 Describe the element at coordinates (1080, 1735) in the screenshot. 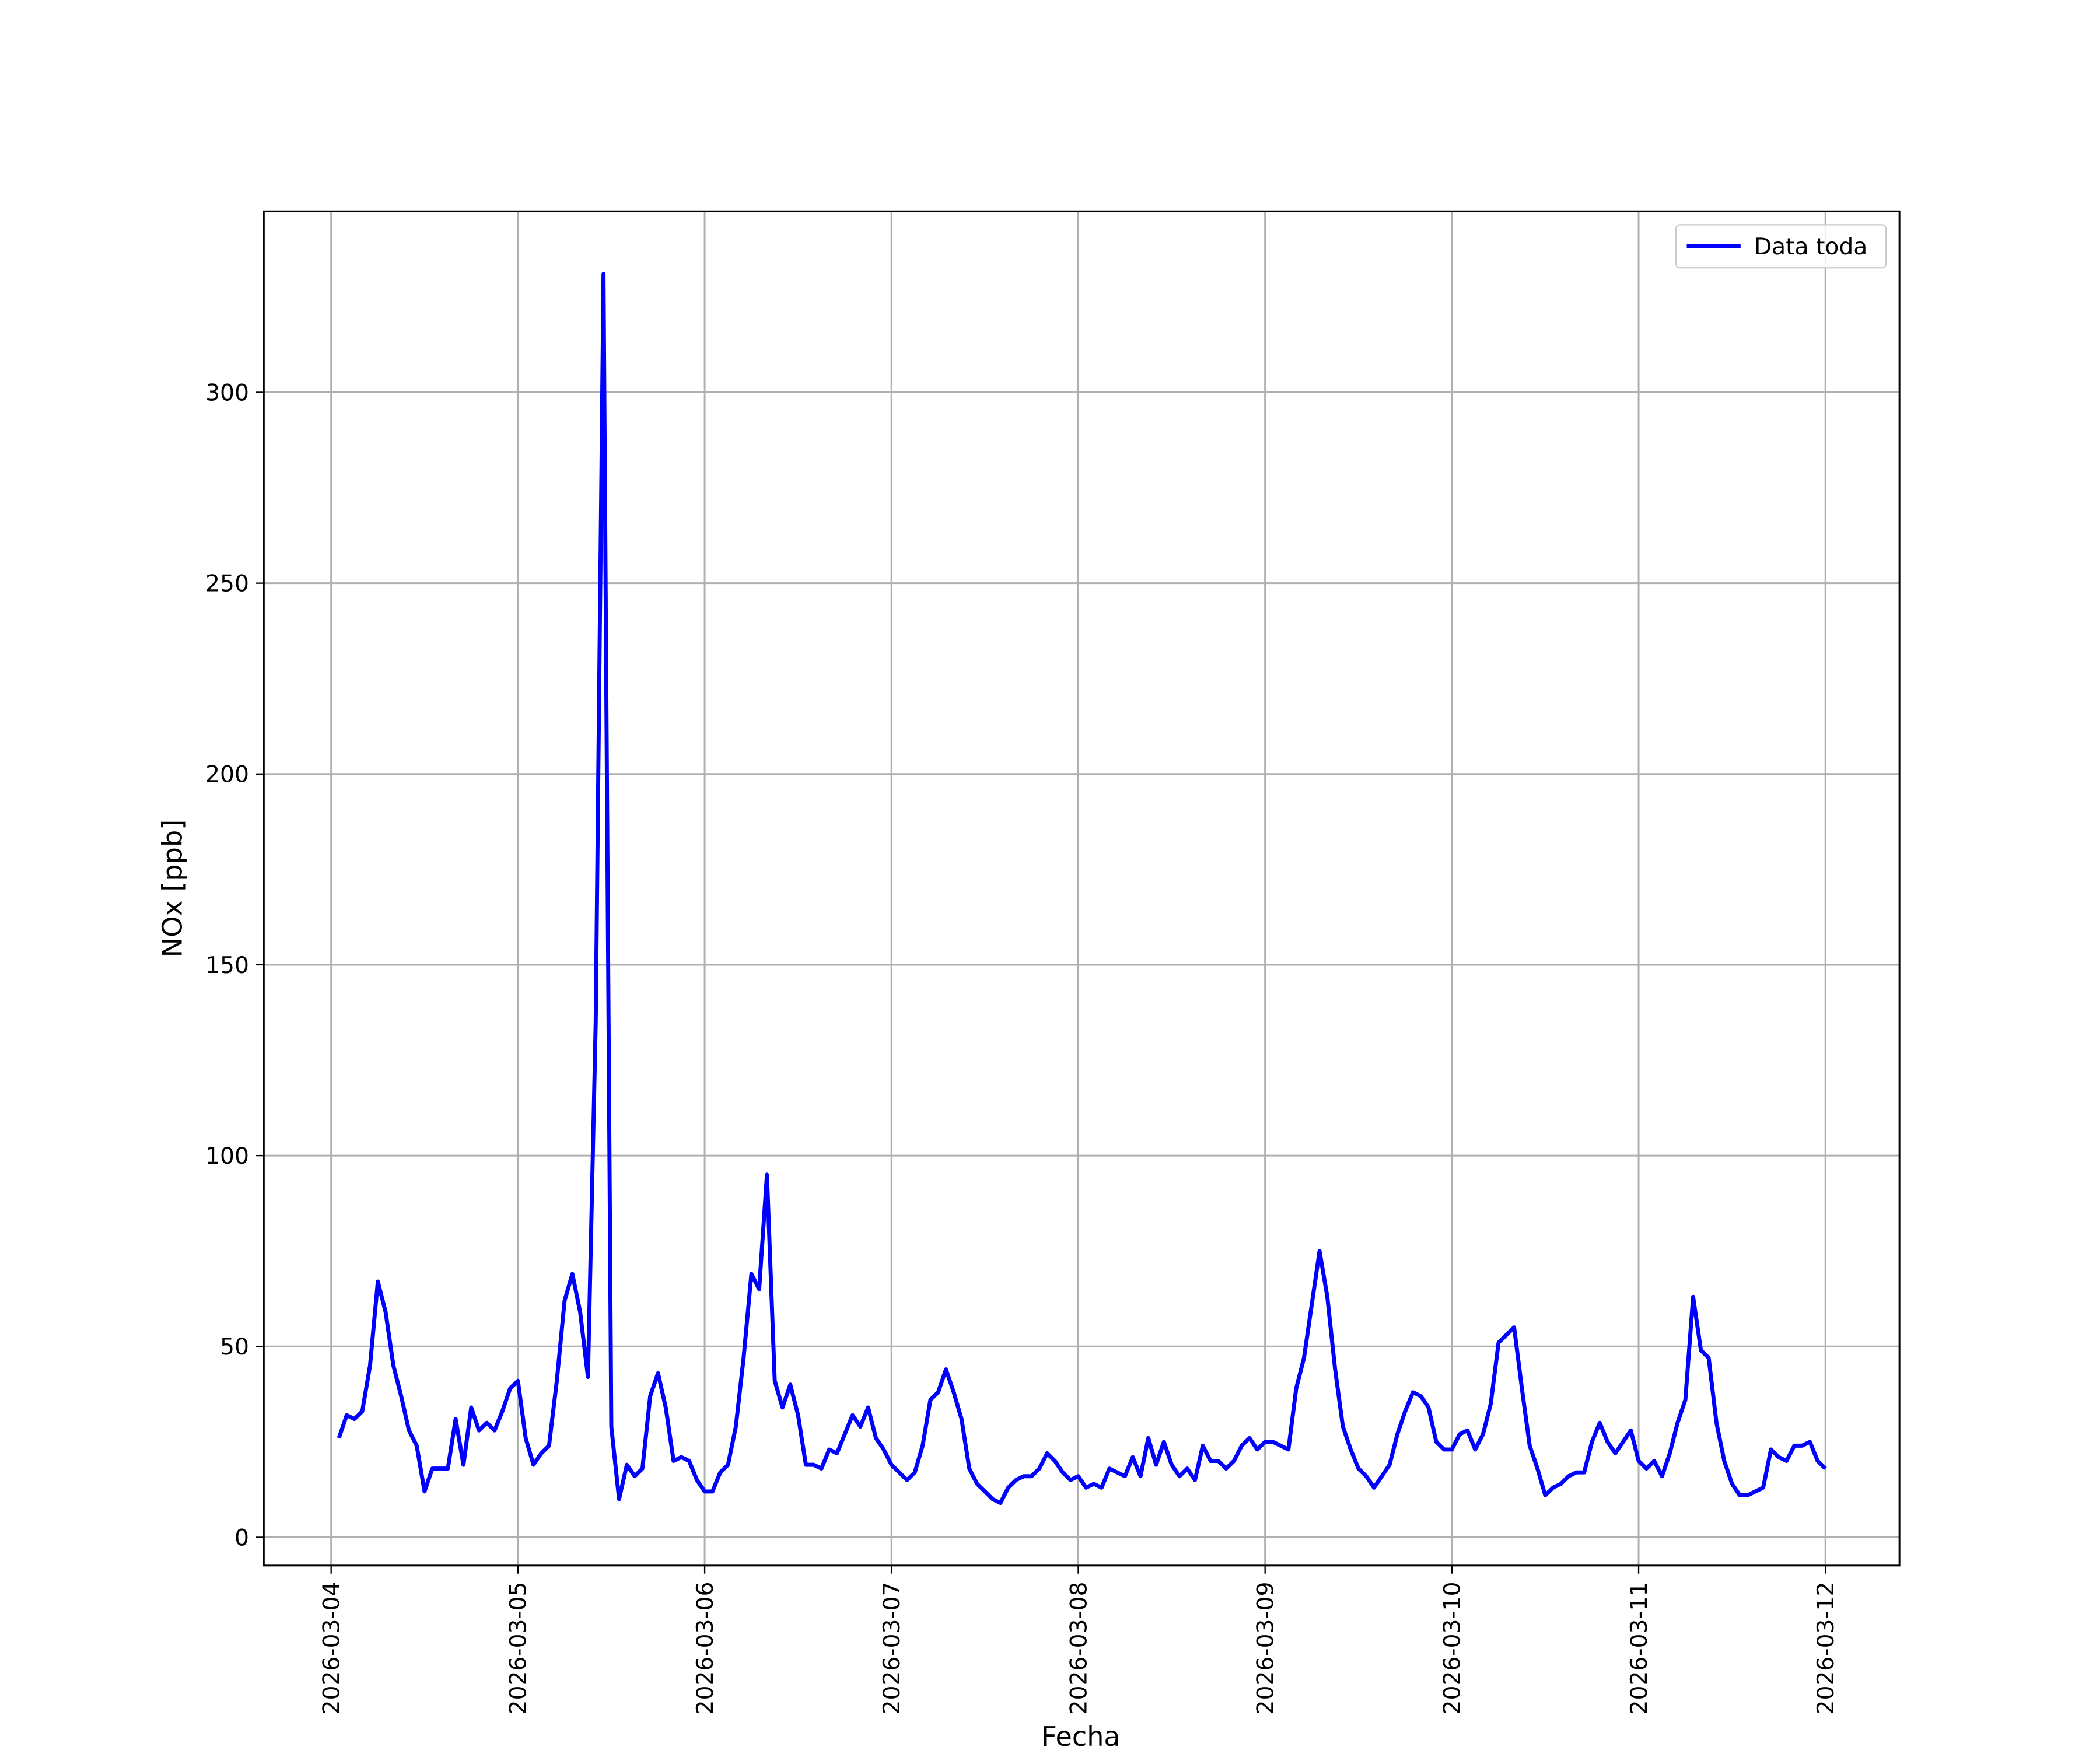

I see `x-axis-label: Fecha` at that location.